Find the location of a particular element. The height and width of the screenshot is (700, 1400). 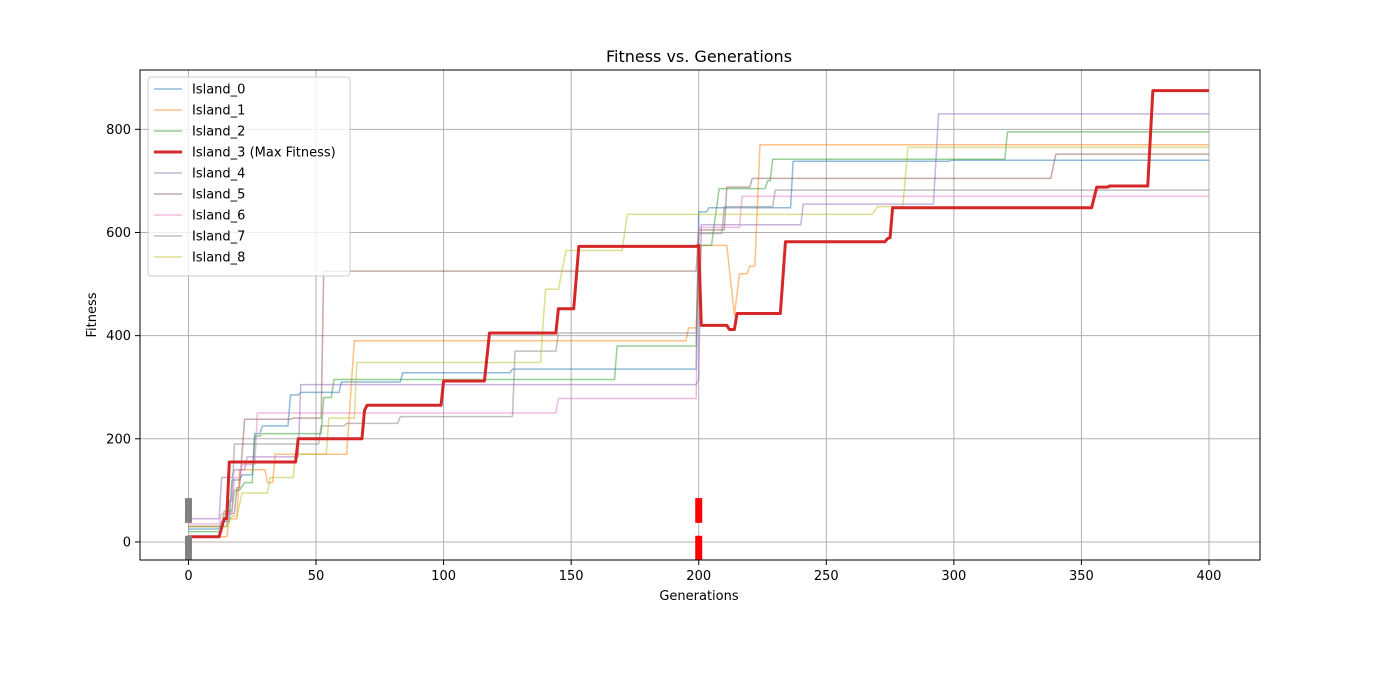

legend-entry: Island_2 is located at coordinates (218, 132).